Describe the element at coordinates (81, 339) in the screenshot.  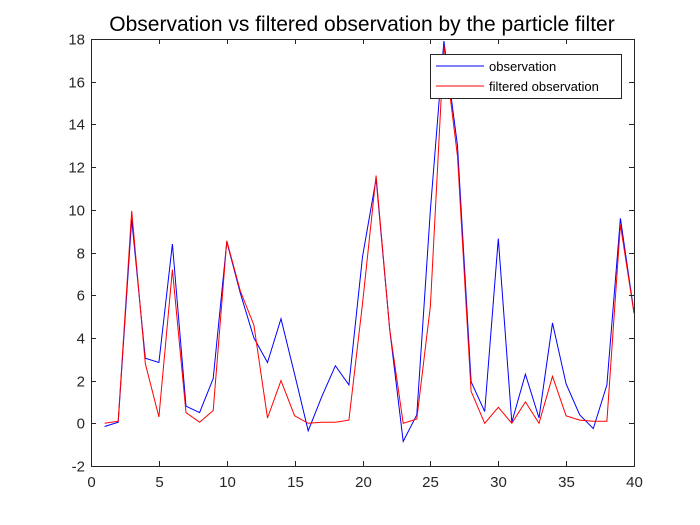
I see `y-tick-label: 4` at that location.